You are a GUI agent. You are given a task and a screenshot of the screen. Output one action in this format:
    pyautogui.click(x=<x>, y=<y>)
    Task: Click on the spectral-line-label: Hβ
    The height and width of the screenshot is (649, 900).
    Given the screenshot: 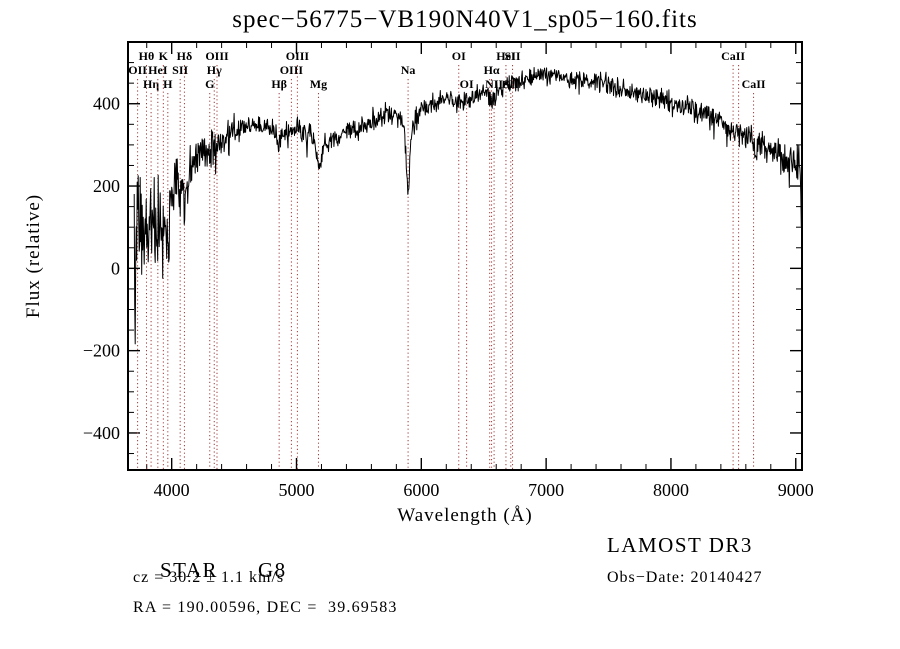 What is the action you would take?
    pyautogui.click(x=279, y=84)
    